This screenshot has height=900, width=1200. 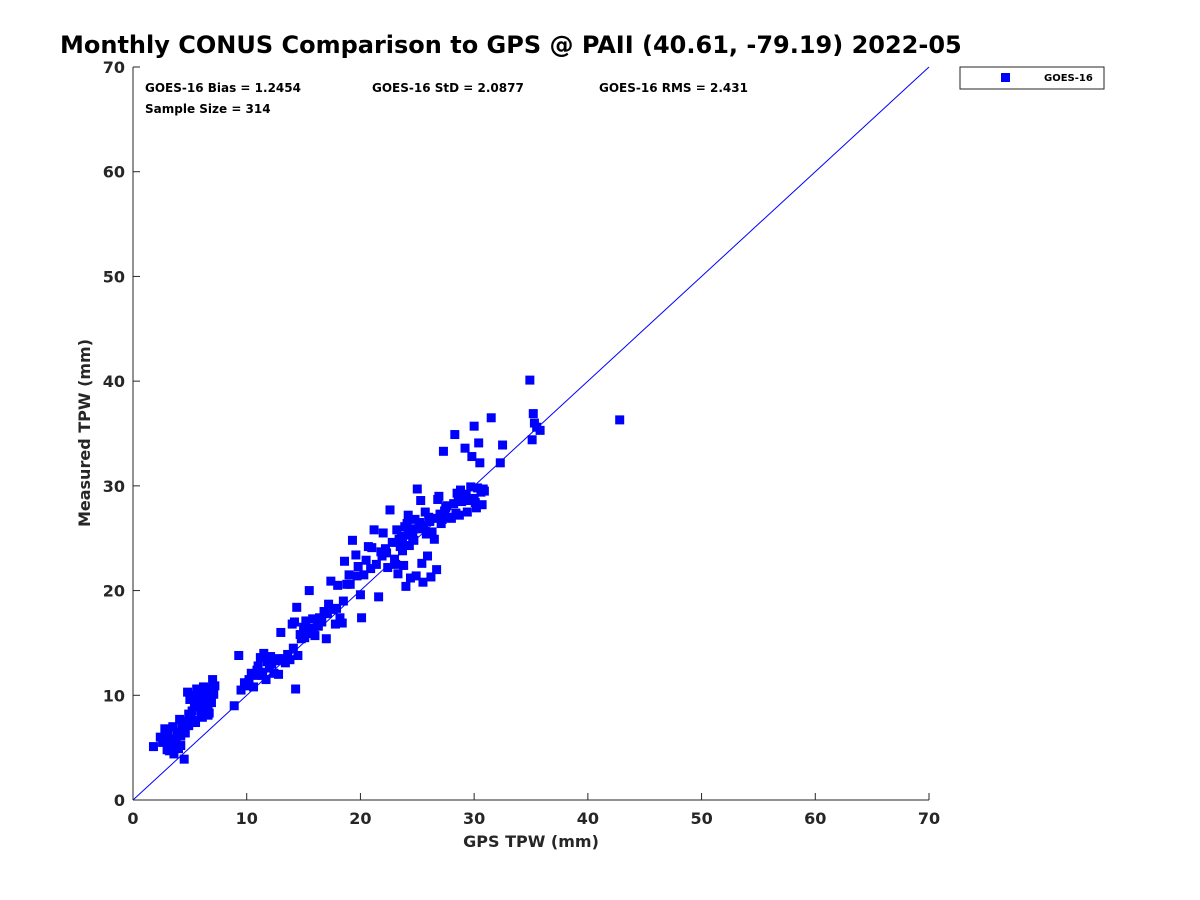 What do you see at coordinates (84, 433) in the screenshot?
I see `y-axis-label: Measured TPW (mm)` at bounding box center [84, 433].